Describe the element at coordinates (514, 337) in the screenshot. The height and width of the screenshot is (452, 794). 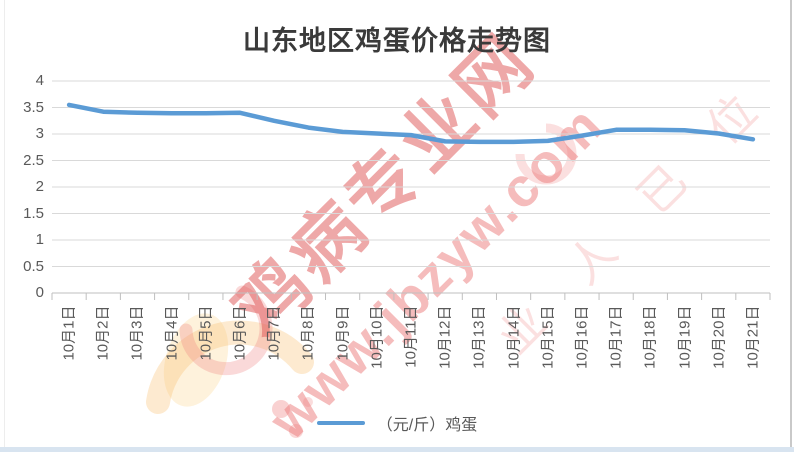
I see `x-axis-label: 10月14日` at that location.